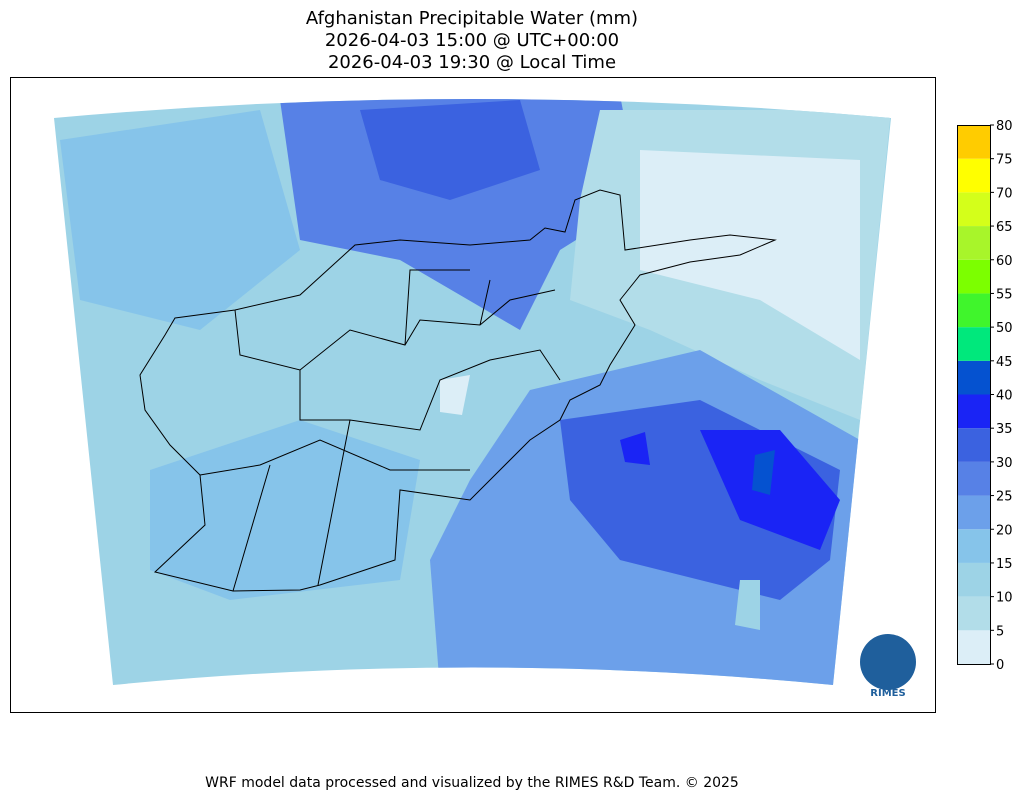 This screenshot has height=803, width=1021. I want to click on title-line: 2026-04-03 19:30 @ Local Time, so click(472, 62).